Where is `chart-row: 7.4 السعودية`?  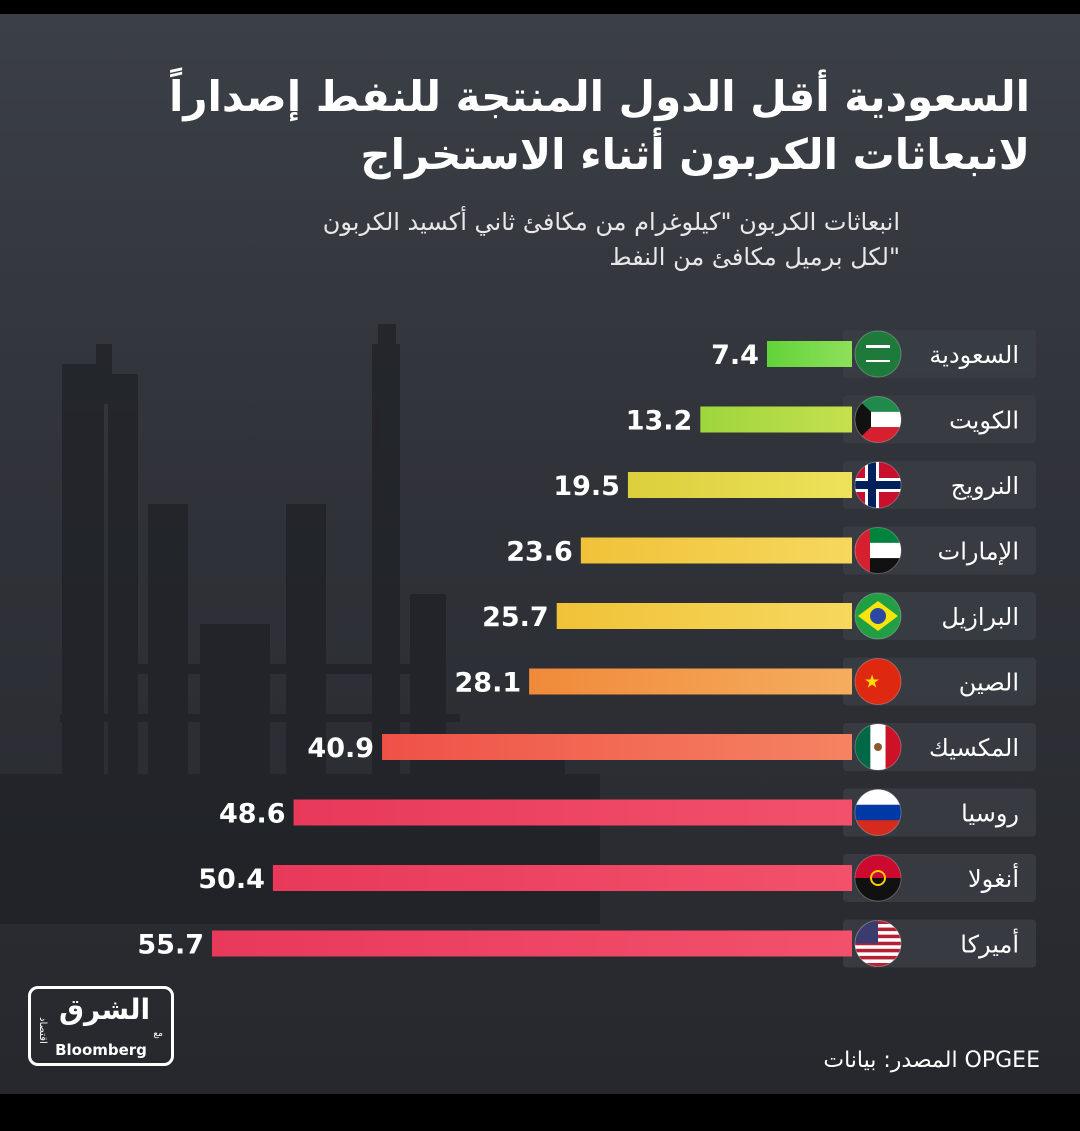
chart-row: 7.4 السعودية is located at coordinates (873, 354).